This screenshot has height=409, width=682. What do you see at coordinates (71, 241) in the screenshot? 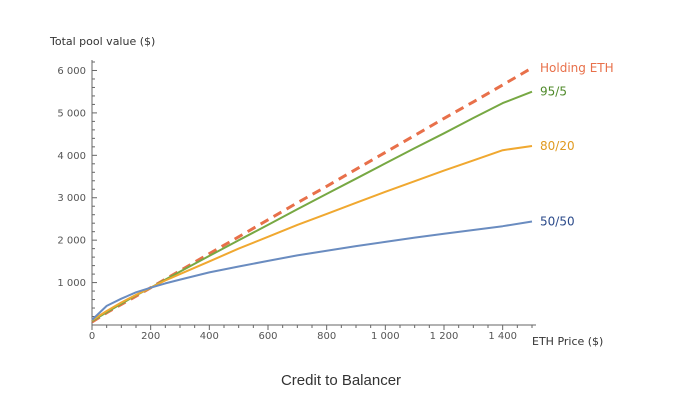
I see `y-tick-label: 2 000` at bounding box center [71, 241].